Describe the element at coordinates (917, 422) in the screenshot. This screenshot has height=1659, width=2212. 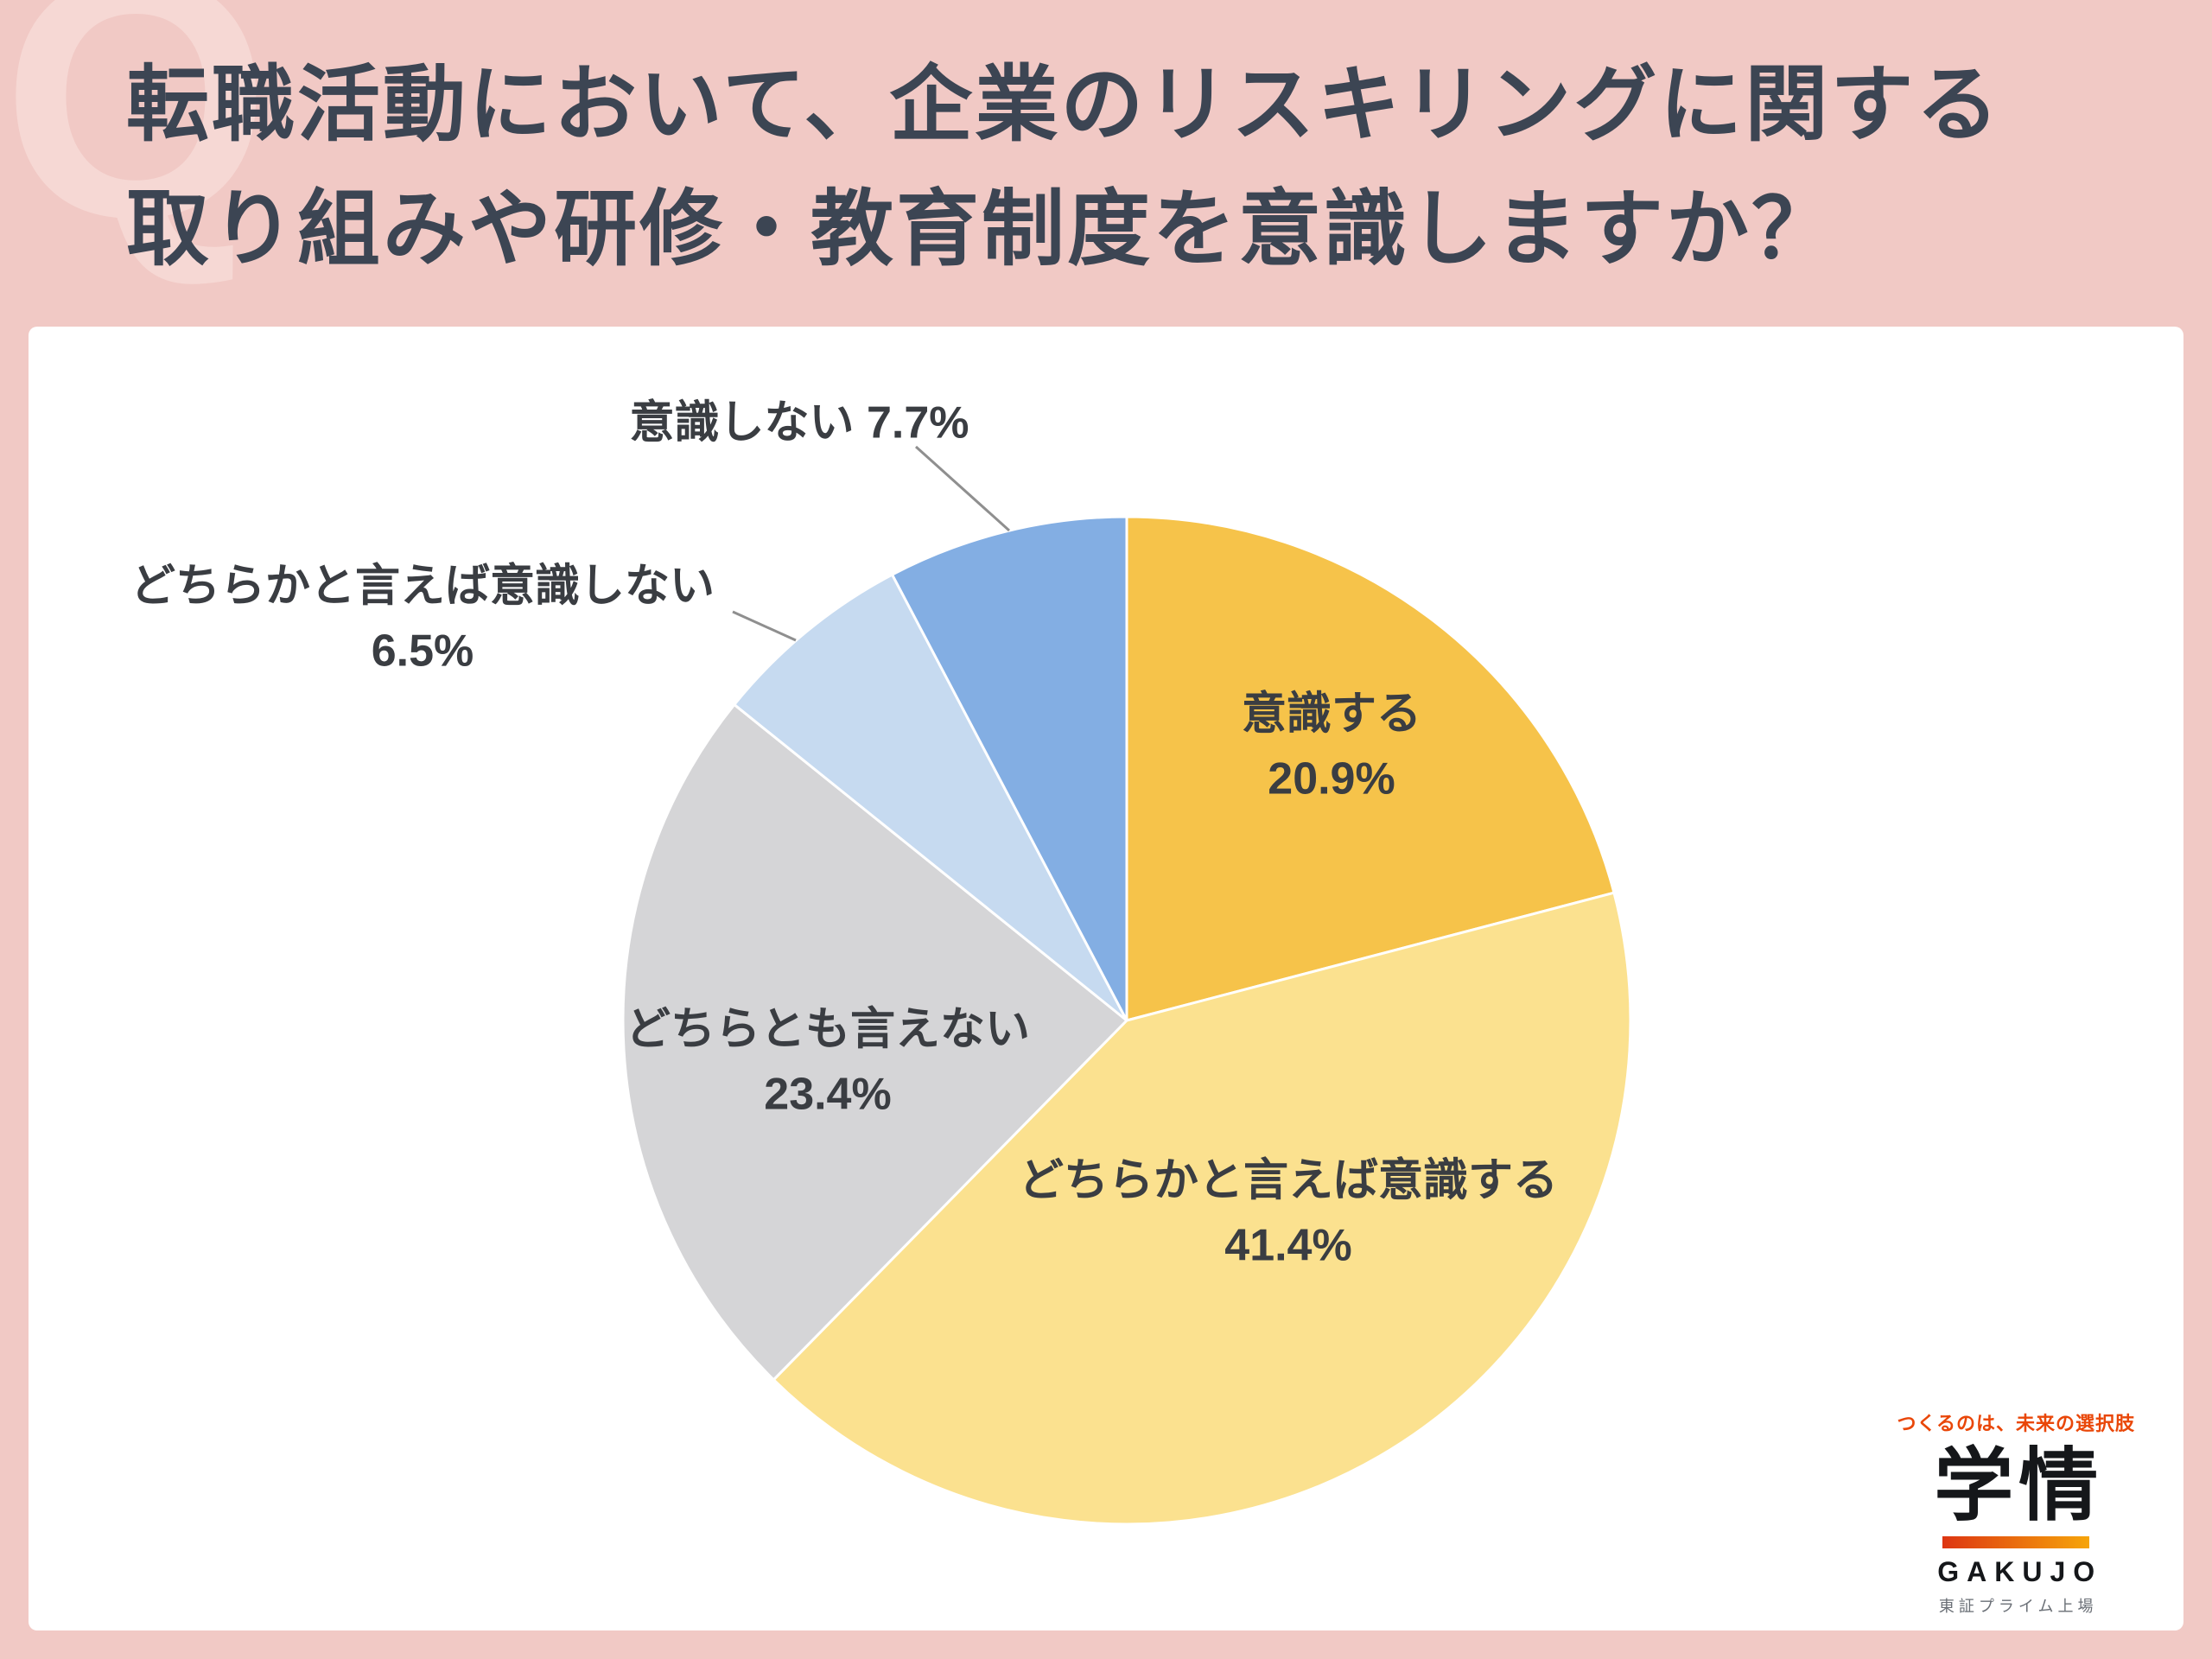
I see `slice-label-value: 7.7%` at that location.